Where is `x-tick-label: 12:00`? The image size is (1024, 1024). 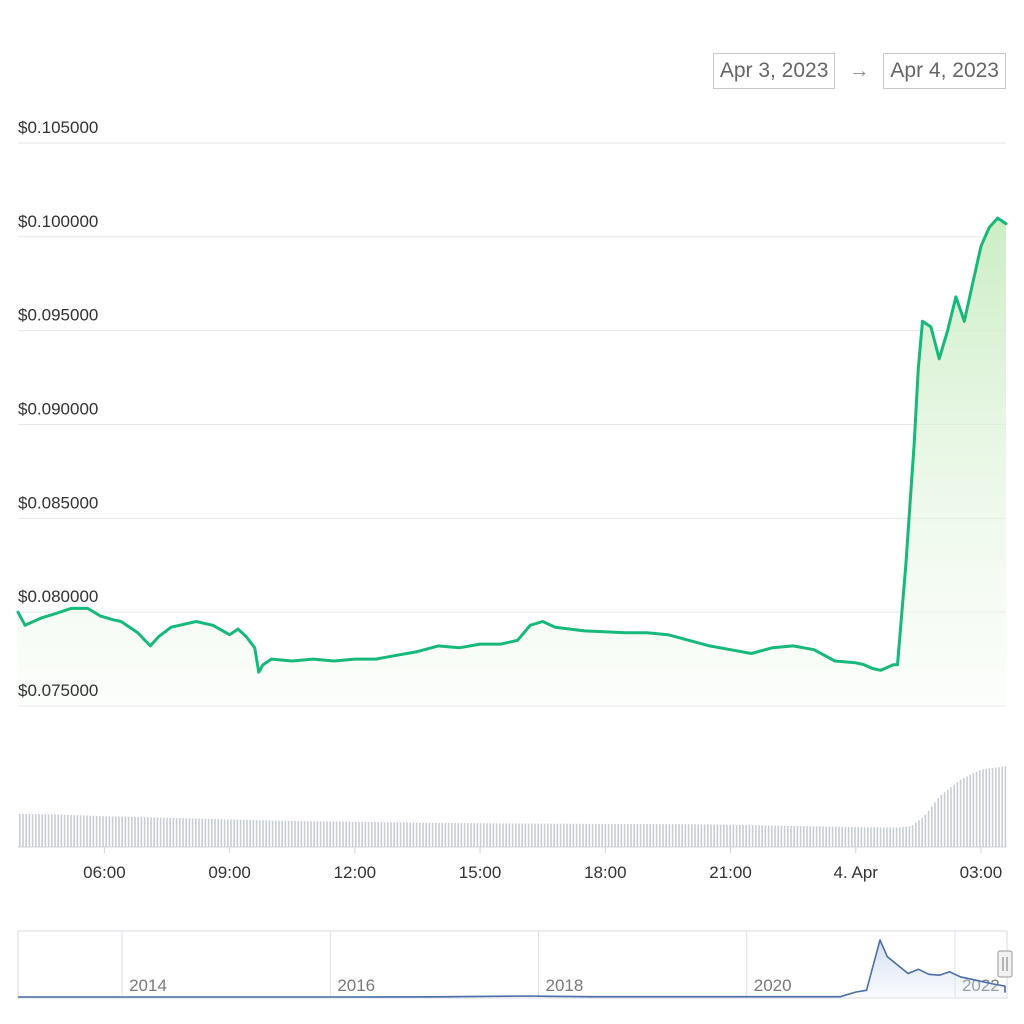 x-tick-label: 12:00 is located at coordinates (355, 872).